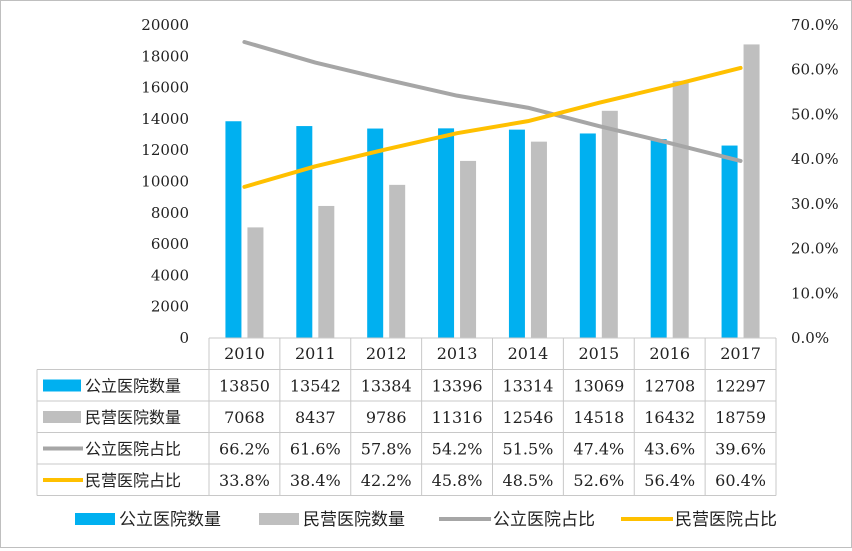  What do you see at coordinates (315, 417) in the screenshot?
I see `table-cell: 8437` at bounding box center [315, 417].